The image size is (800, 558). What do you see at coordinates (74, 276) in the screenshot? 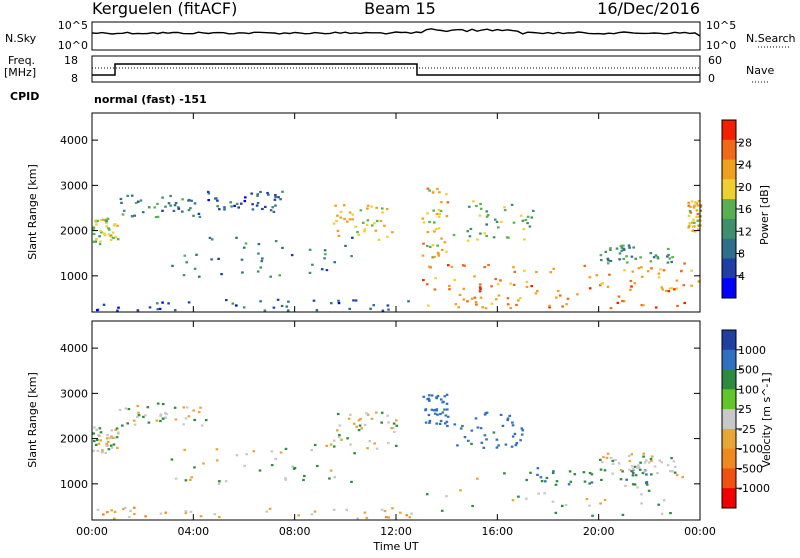
I see `y-tick-label: 1000` at bounding box center [74, 276].